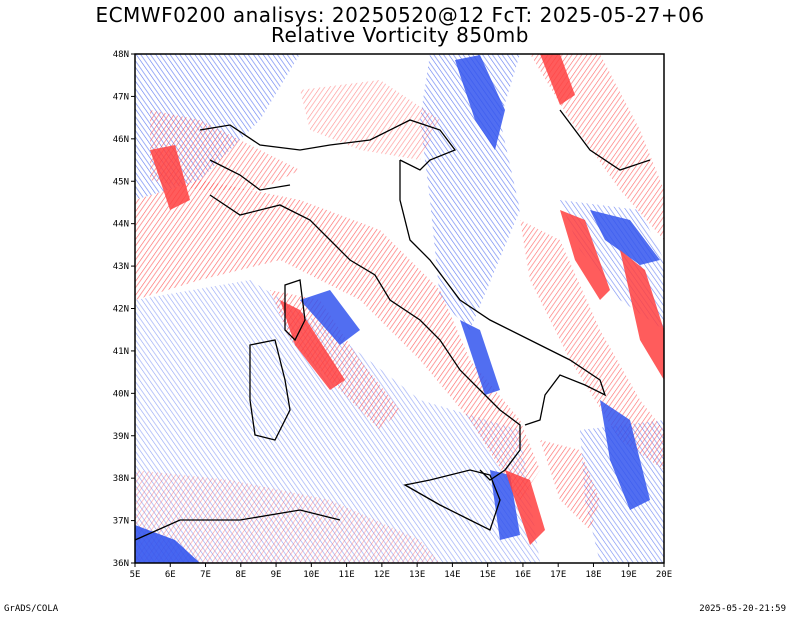 The image size is (800, 618). Describe the element at coordinates (629, 575) in the screenshot. I see `lon-tick-label: 19E` at that location.